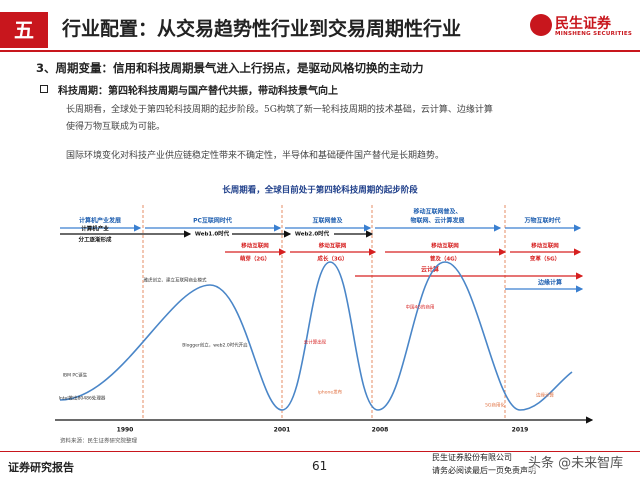 The height and width of the screenshot is (480, 640). I want to click on footer-label: 证券研究报告, so click(41, 467).